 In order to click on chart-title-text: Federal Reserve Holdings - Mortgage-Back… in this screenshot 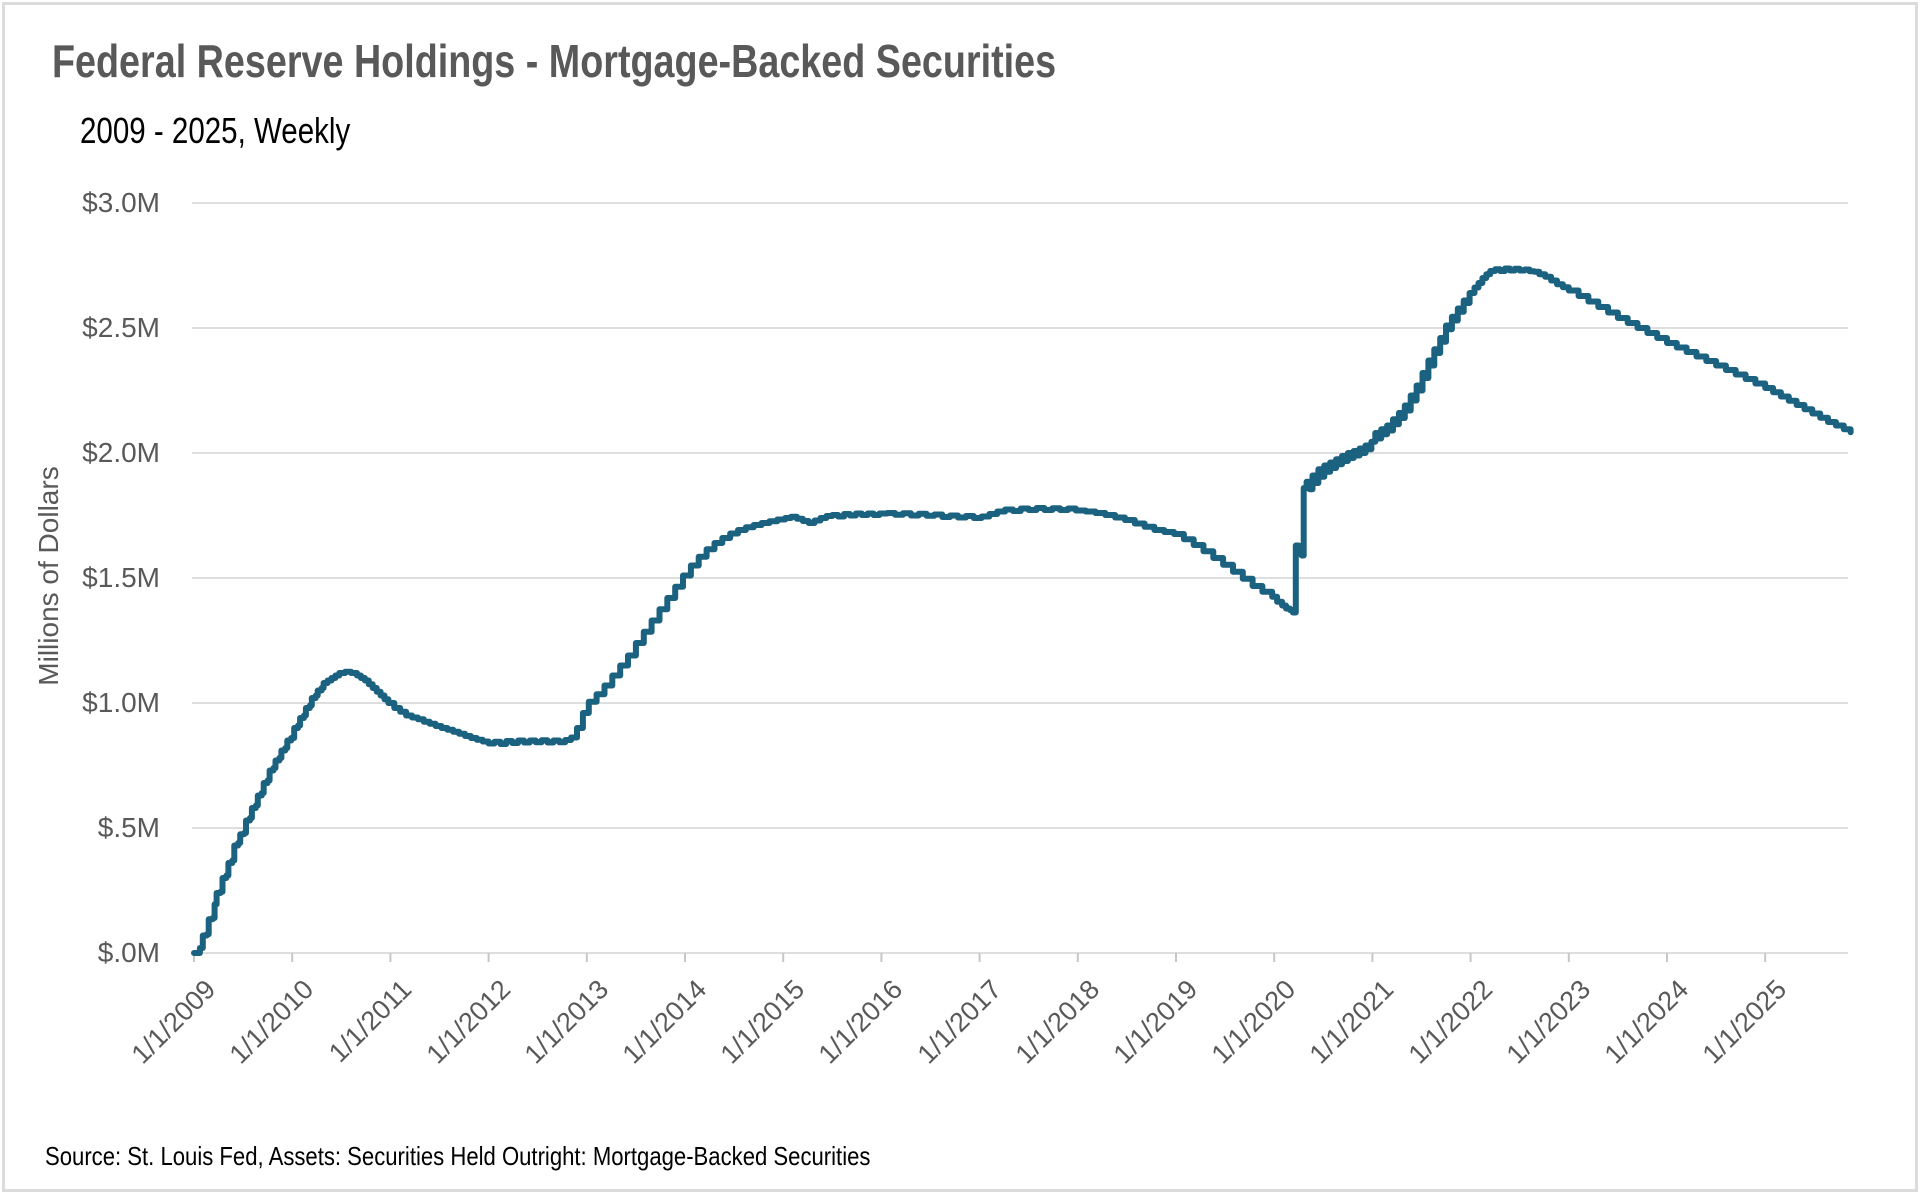, I will do `click(554, 61)`.